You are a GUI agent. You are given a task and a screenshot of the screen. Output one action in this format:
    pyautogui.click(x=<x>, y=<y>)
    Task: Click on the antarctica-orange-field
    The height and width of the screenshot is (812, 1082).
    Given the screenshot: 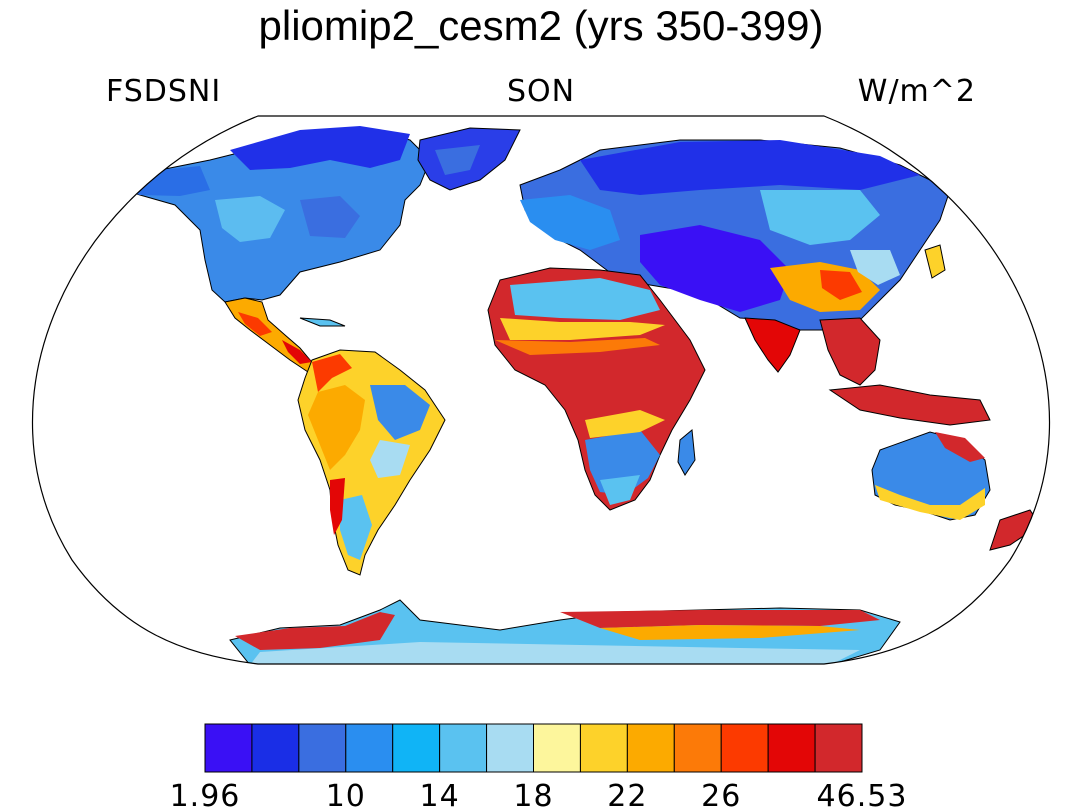 What is the action you would take?
    pyautogui.click(x=730, y=632)
    